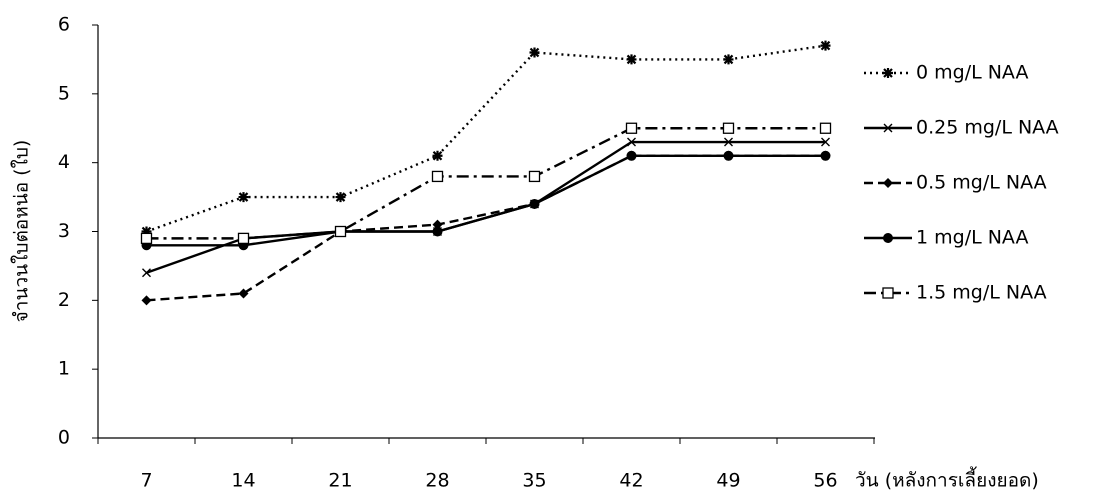 The height and width of the screenshot is (495, 1105). Describe the element at coordinates (972, 238) in the screenshot. I see `legend-label: 1 mg/L NAA` at that location.